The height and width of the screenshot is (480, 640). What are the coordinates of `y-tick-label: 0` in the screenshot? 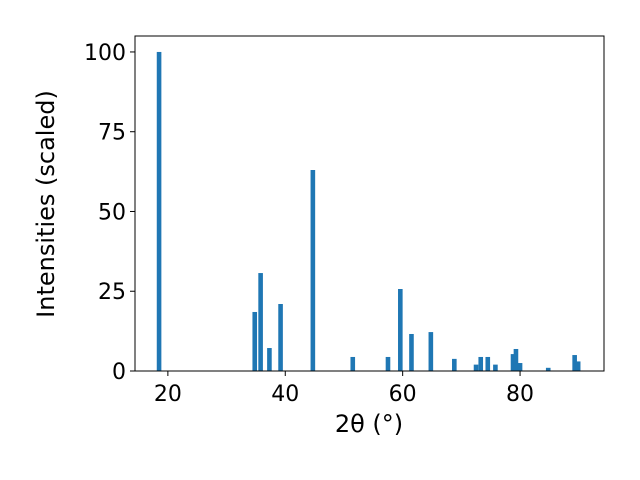 It's located at (119, 372).